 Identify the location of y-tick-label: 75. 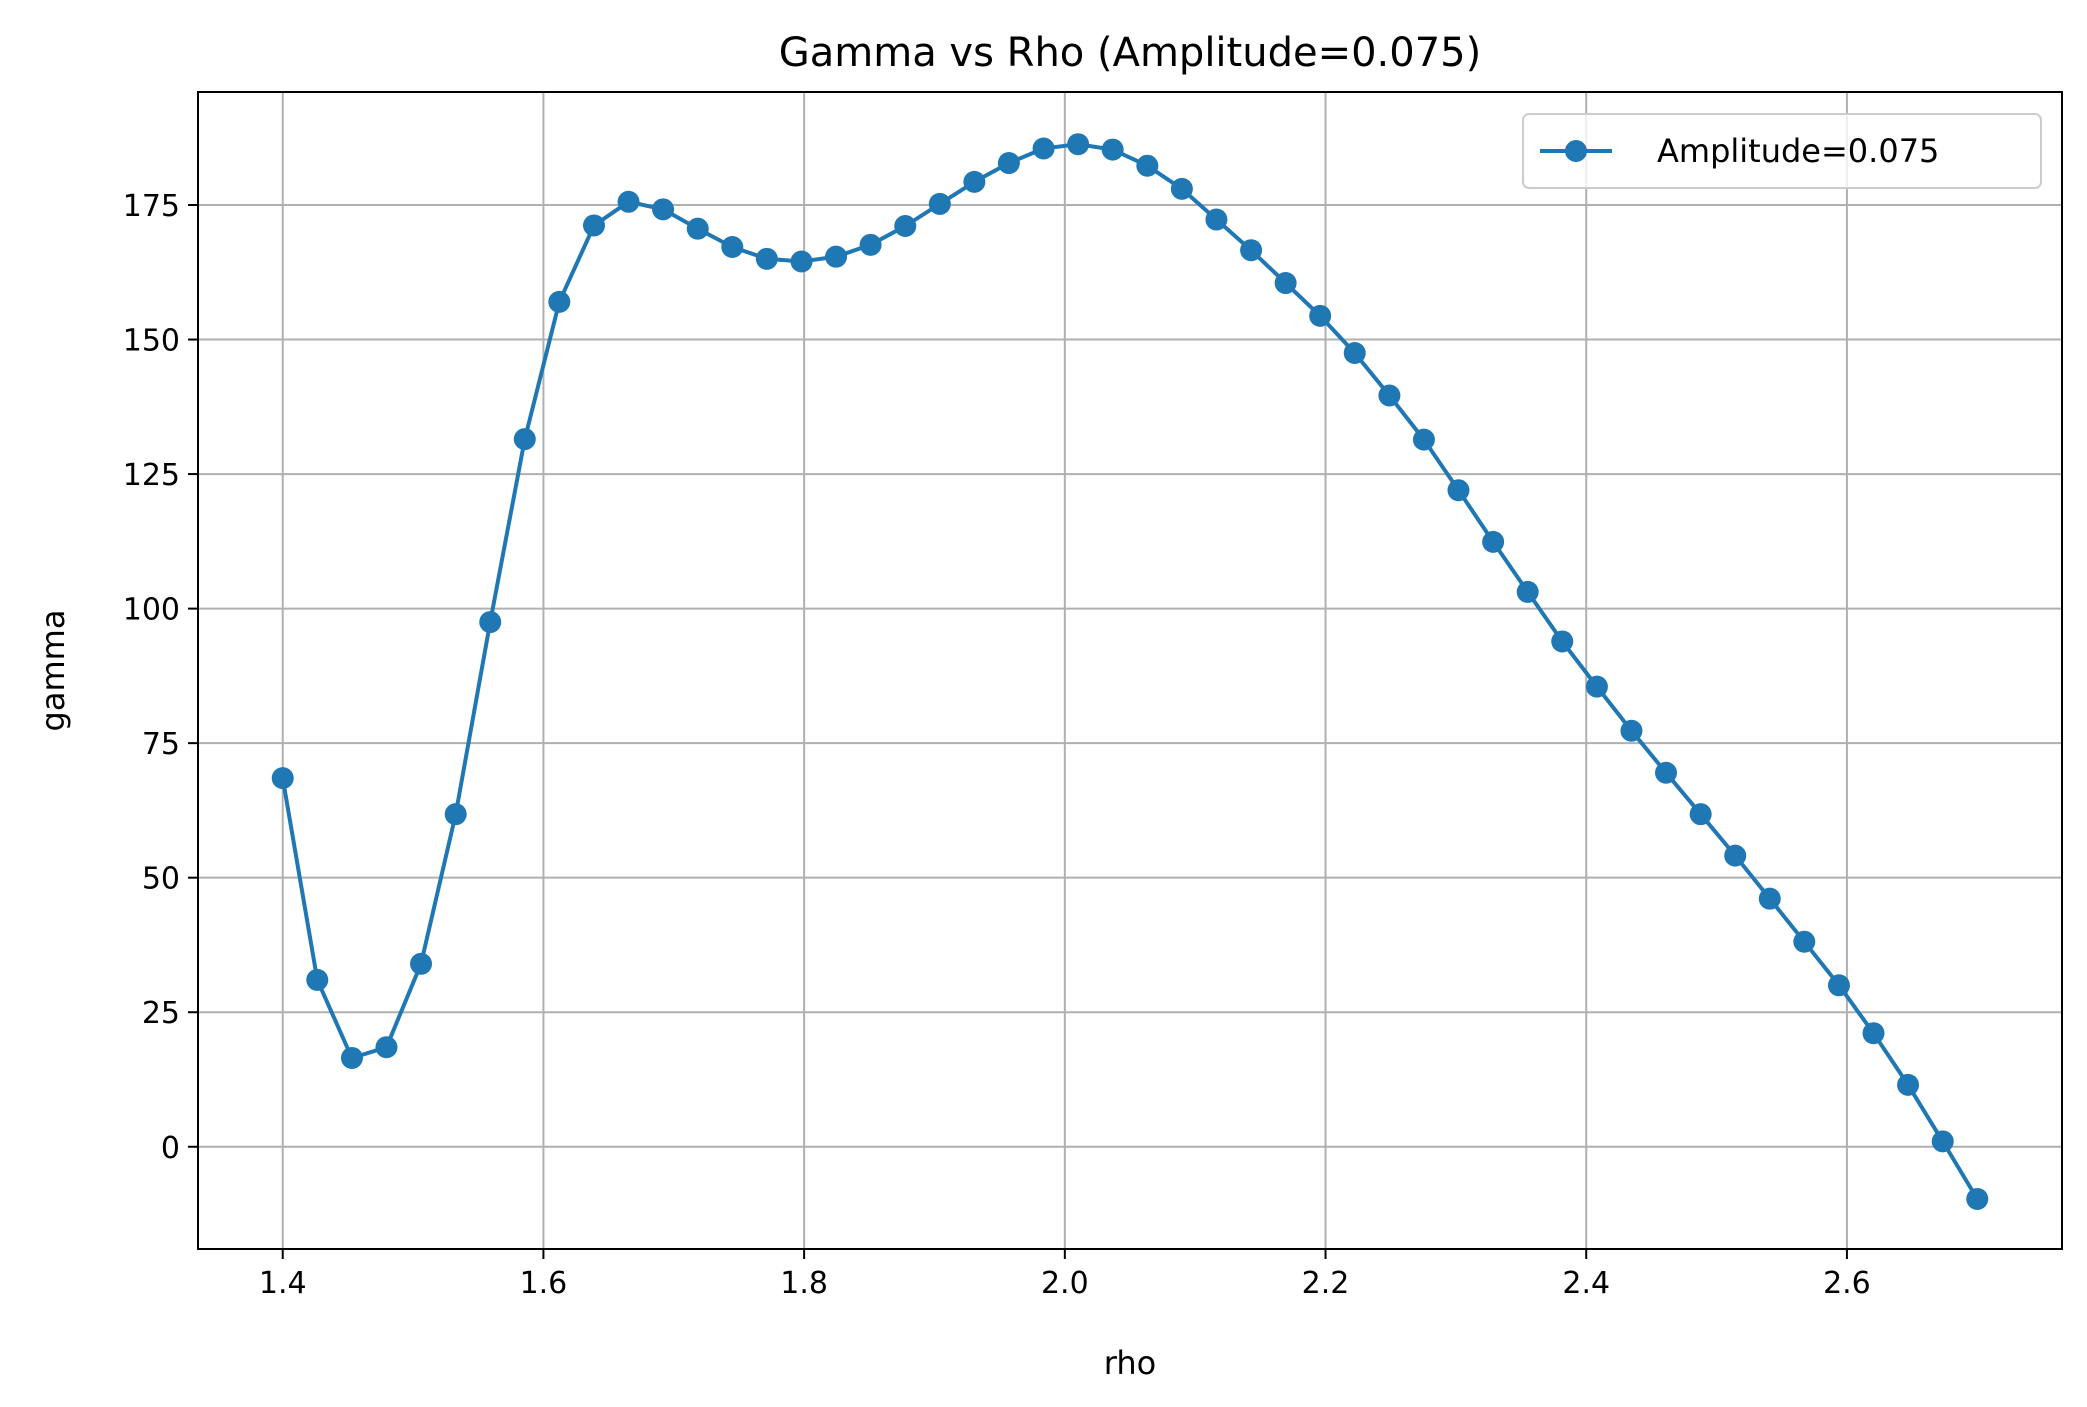
(161, 744).